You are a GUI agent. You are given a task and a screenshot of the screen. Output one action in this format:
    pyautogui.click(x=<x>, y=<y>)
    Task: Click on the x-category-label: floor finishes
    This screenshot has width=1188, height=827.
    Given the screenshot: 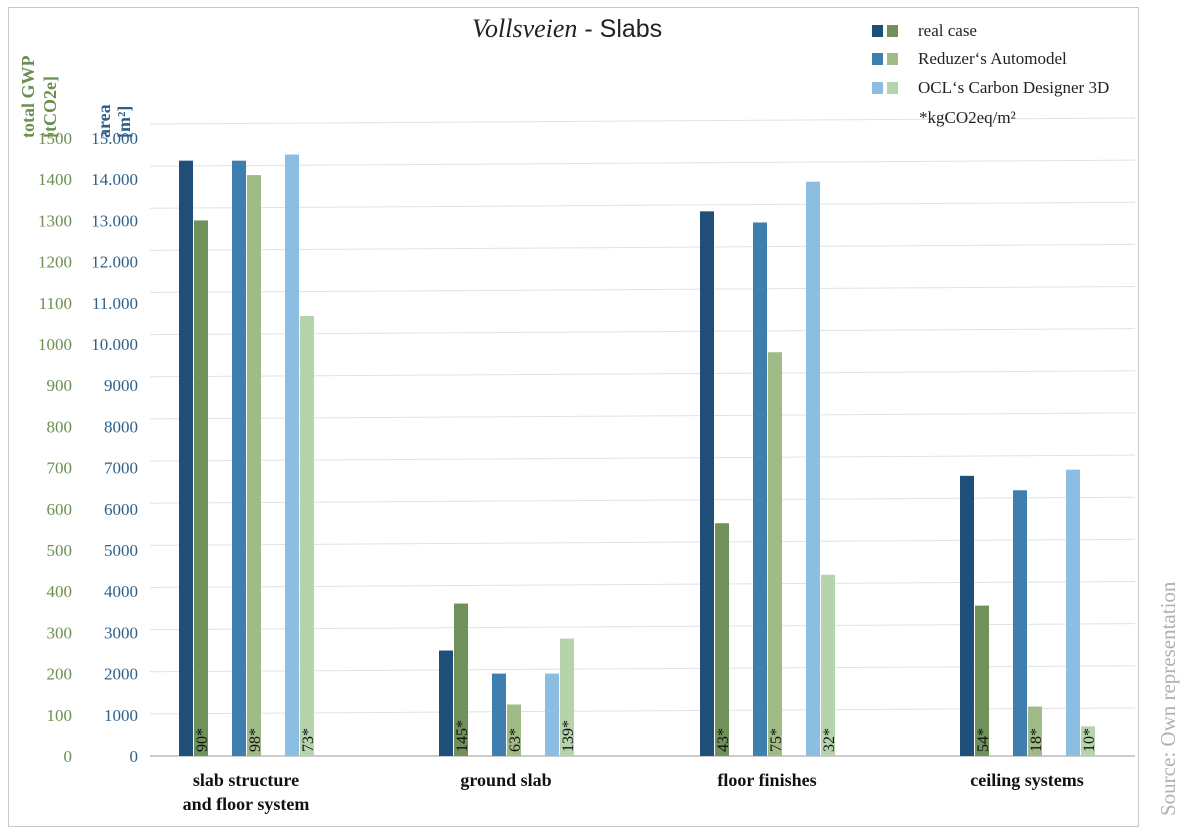 What is the action you would take?
    pyautogui.click(x=766, y=780)
    